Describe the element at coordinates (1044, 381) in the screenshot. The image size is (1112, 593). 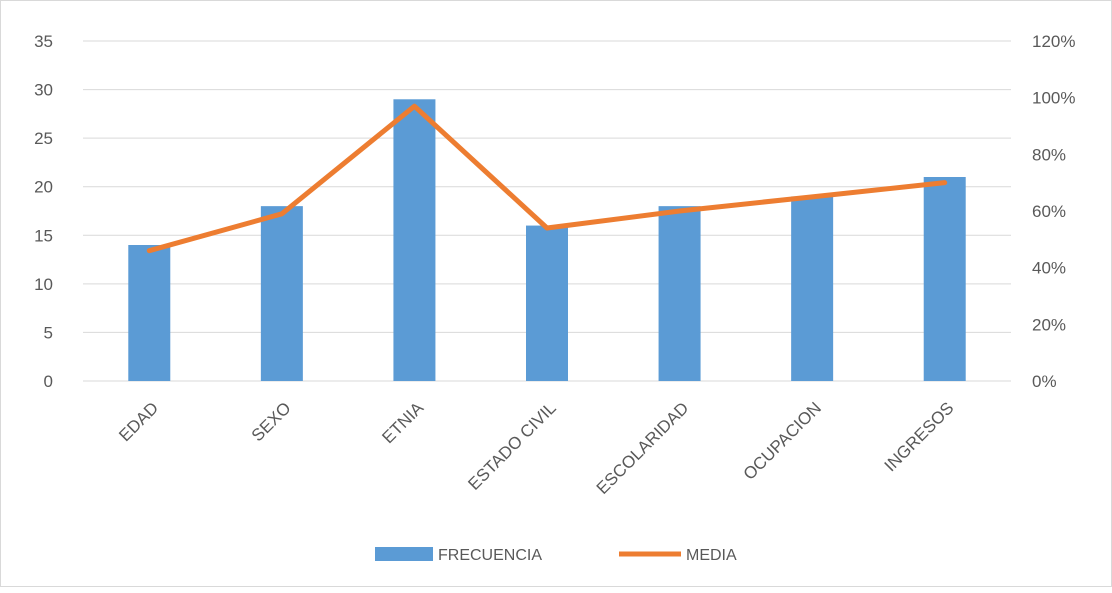
I see `y-right-tick-label: 0%` at that location.